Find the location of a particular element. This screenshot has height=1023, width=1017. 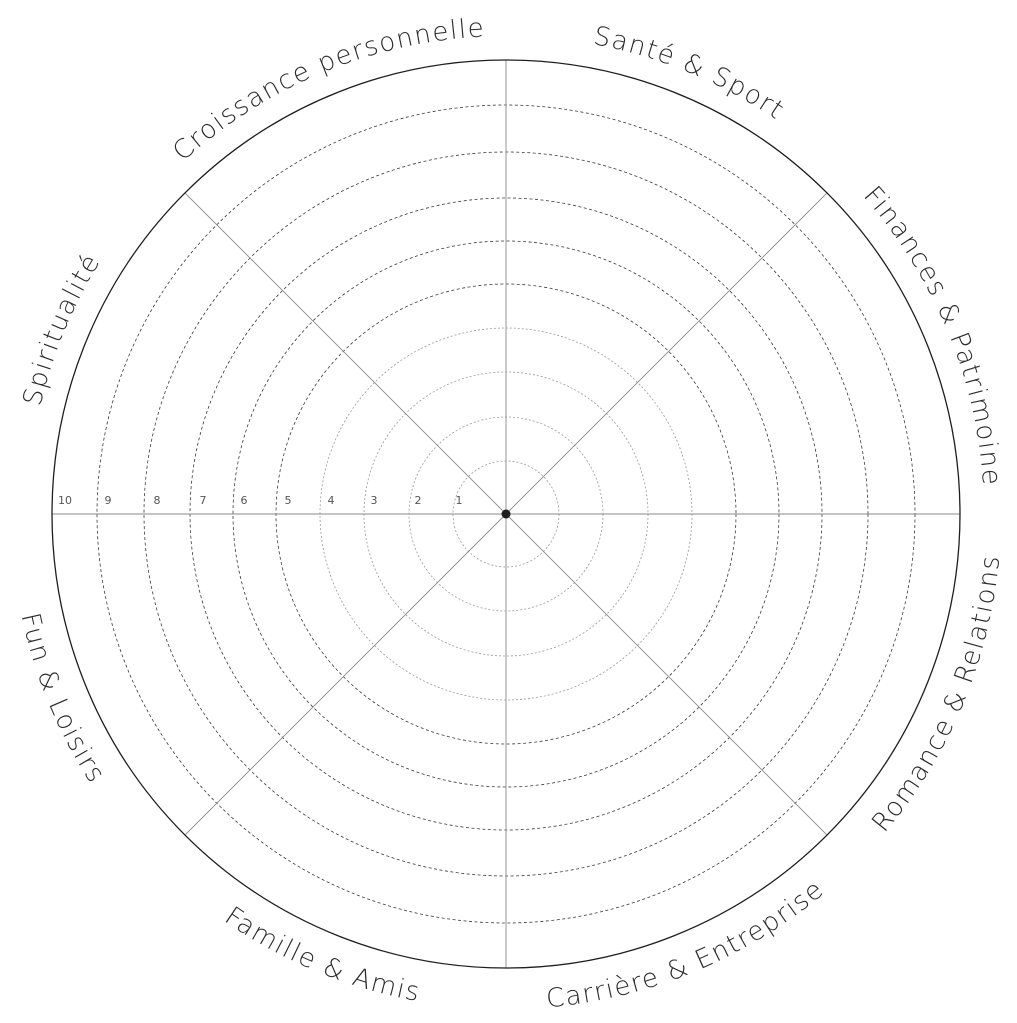

category-label: Carrière & Entreprise is located at coordinates (687, 944).